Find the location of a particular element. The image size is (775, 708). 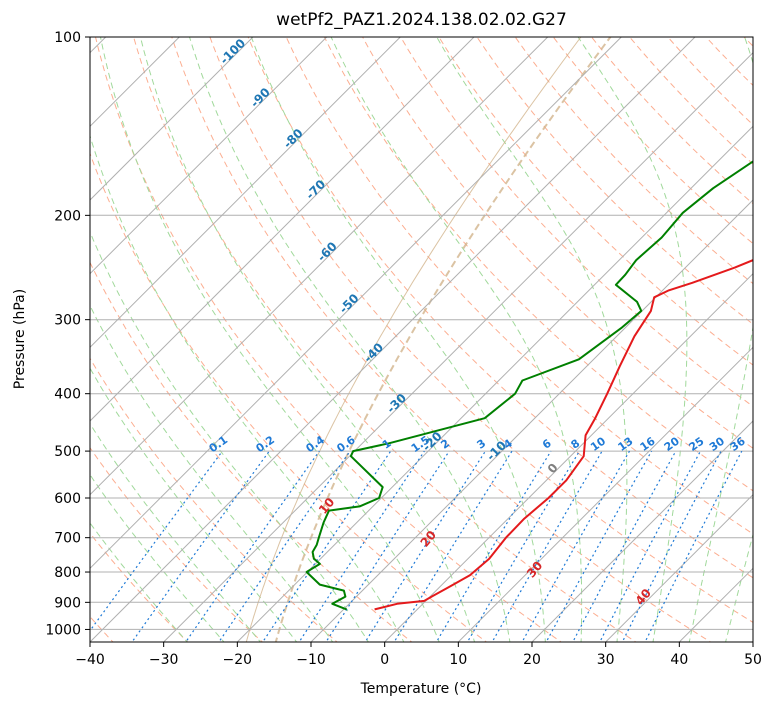

chart-title: wetPf2_PAZ1.2024.138.02.02.G27 is located at coordinates (421, 20).